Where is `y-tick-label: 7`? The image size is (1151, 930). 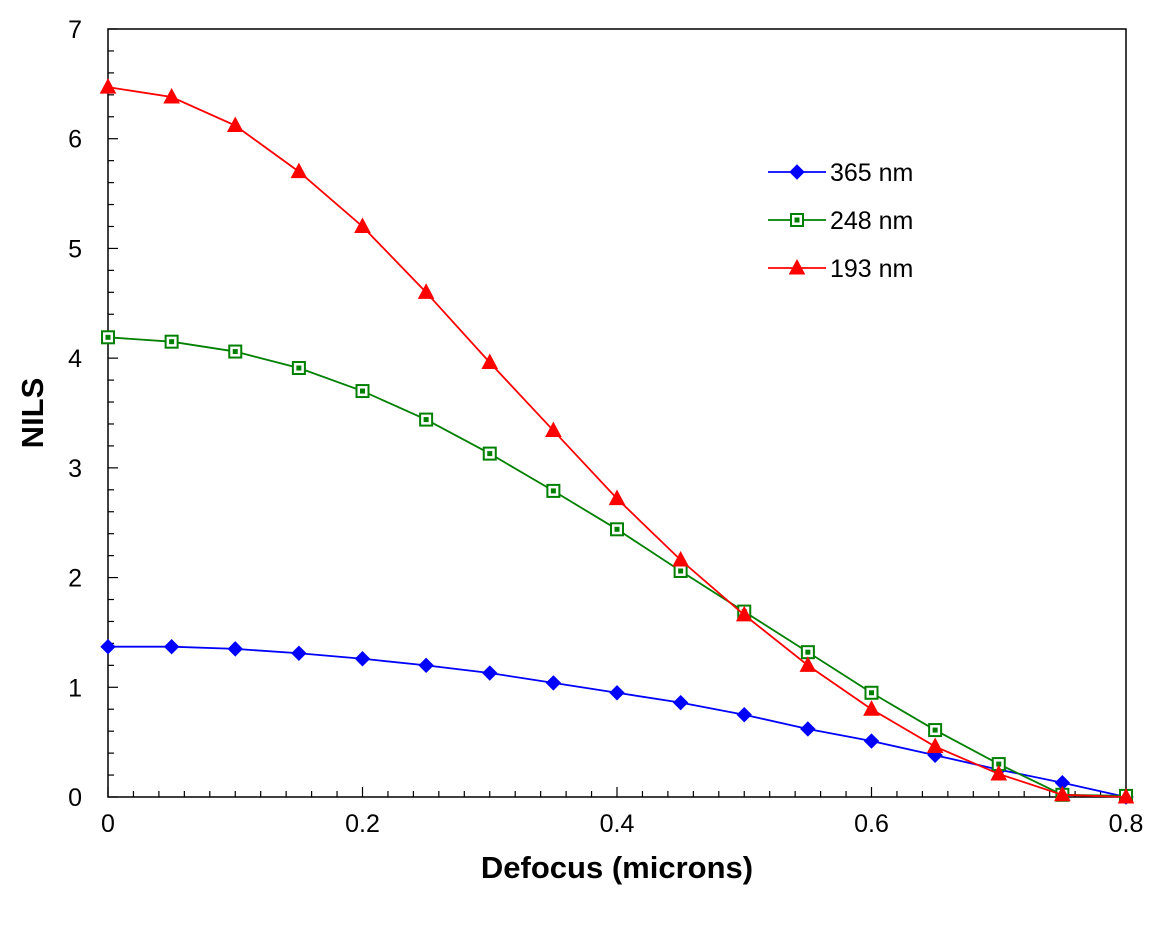 y-tick-label: 7 is located at coordinates (75, 30).